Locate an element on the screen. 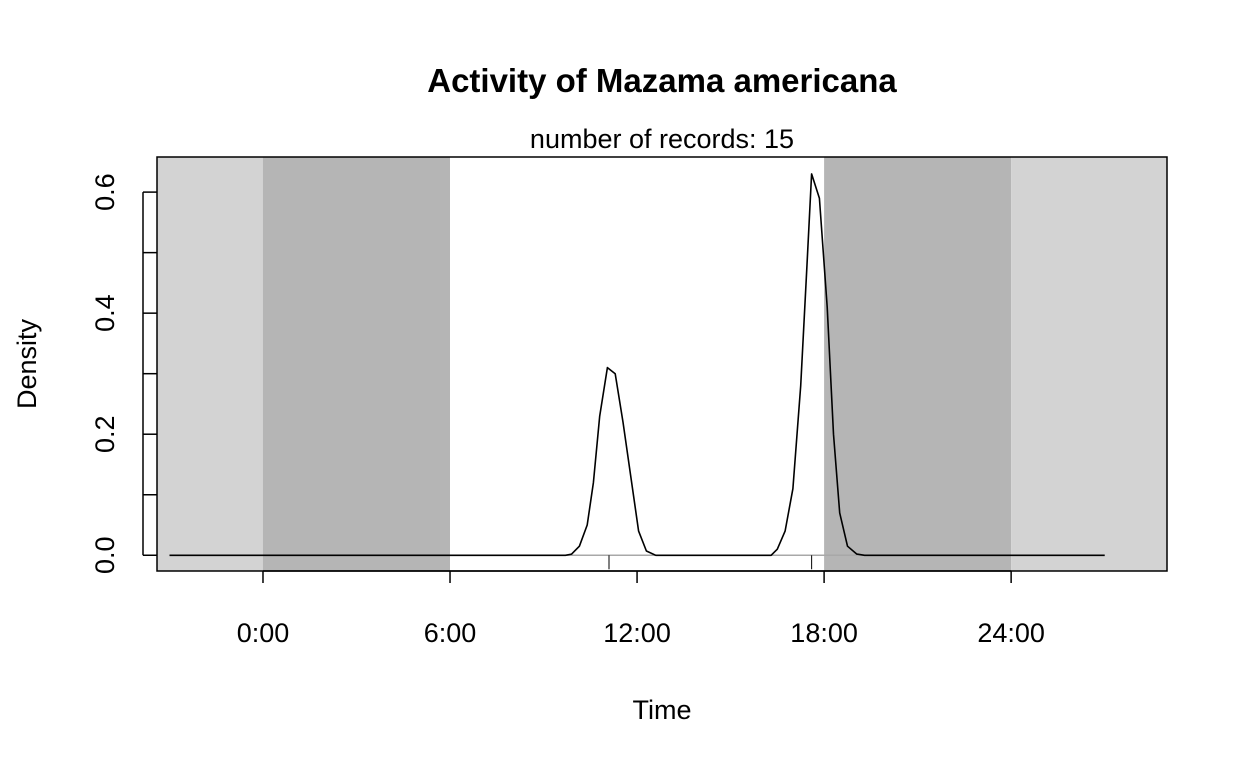 Image resolution: width=1248 pixels, height=768 pixels. y-tick-label-1: 0.2 is located at coordinates (105, 434).